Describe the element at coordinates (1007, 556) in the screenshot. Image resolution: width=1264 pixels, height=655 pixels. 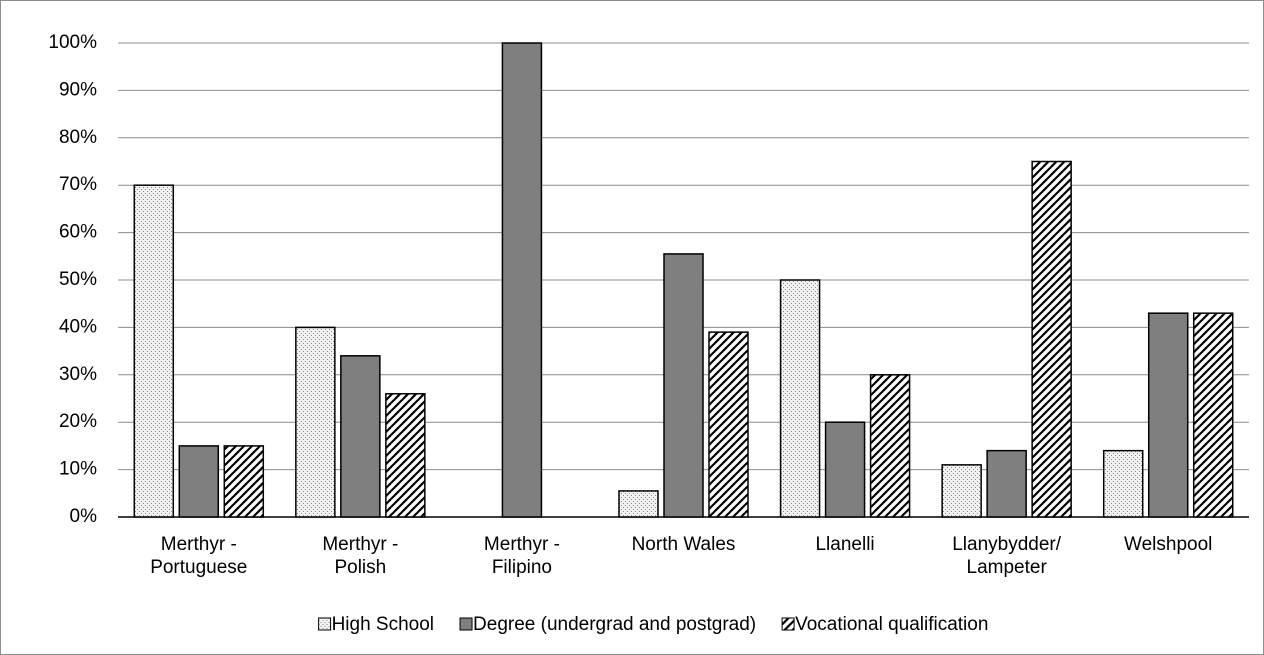
I see `x-tick-label: Llanybydder/ Lampeter` at that location.